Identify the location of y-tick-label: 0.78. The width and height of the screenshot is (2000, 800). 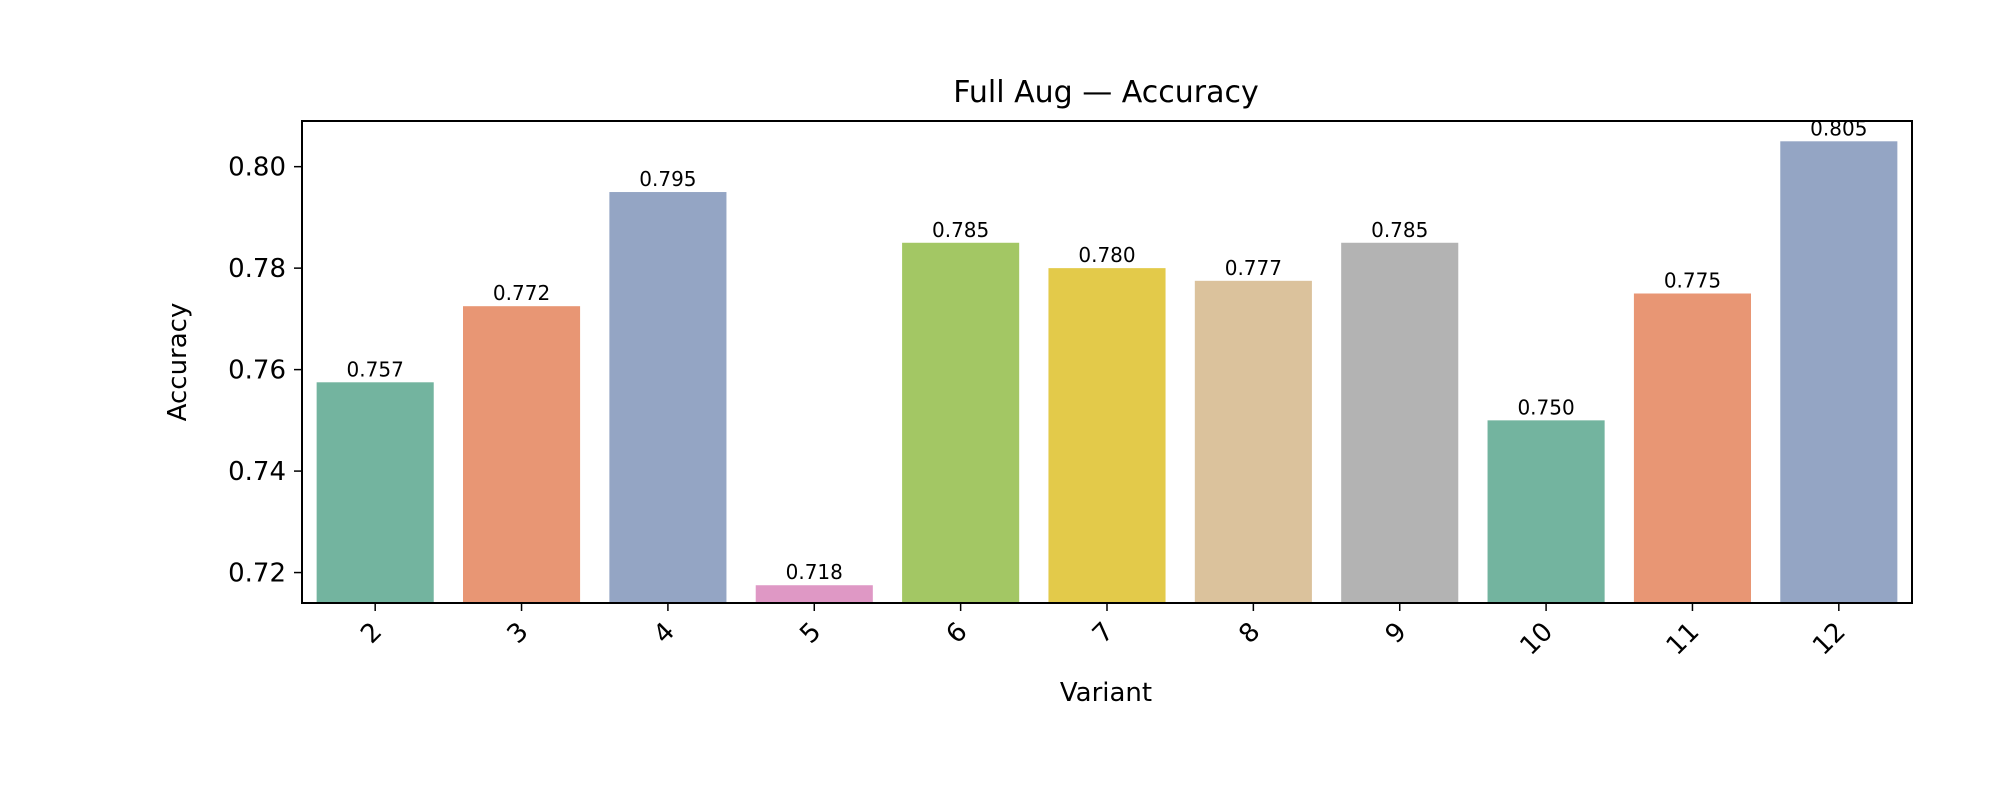
(257, 269).